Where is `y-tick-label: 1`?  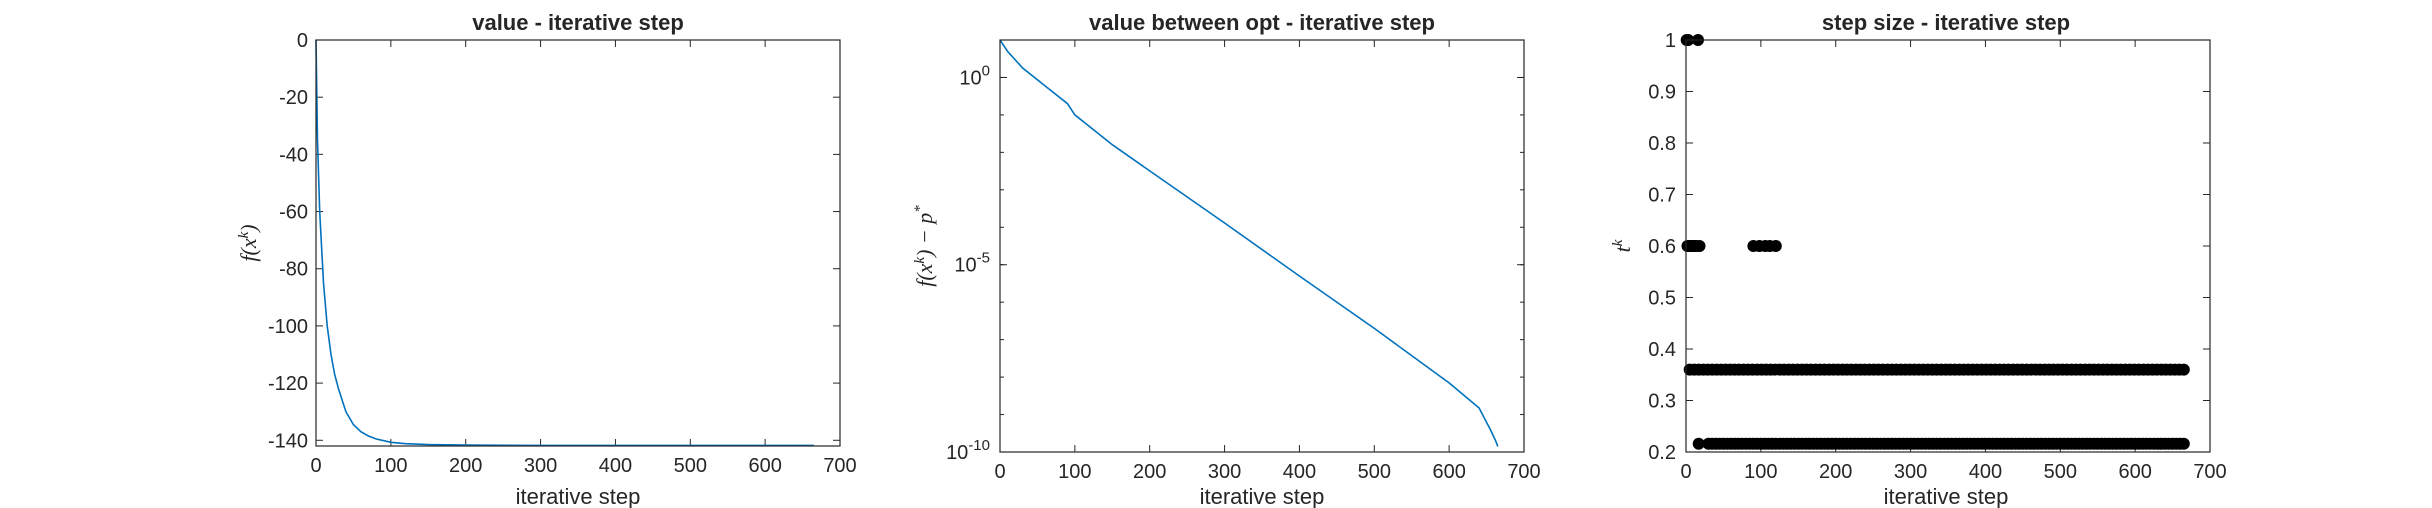 y-tick-label: 1 is located at coordinates (1670, 41).